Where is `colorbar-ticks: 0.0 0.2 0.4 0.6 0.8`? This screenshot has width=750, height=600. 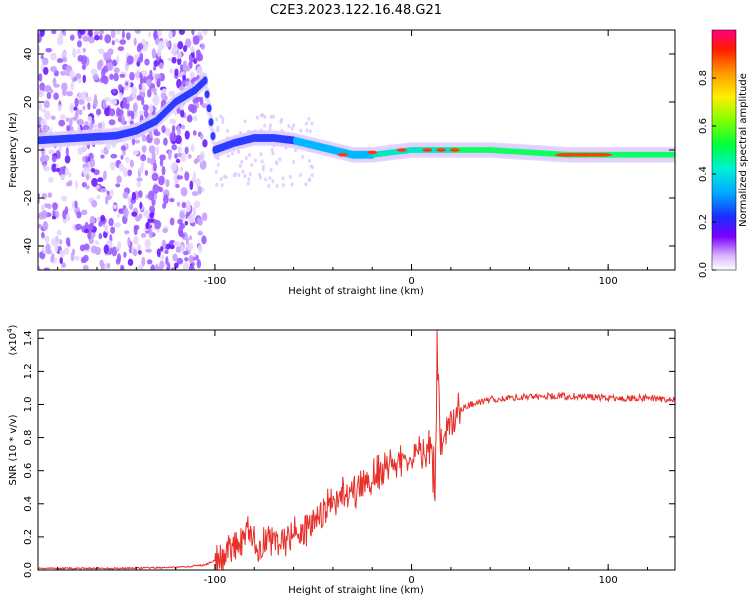 colorbar-ticks: 0.0 0.2 0.4 0.6 0.8 is located at coordinates (707, 174).